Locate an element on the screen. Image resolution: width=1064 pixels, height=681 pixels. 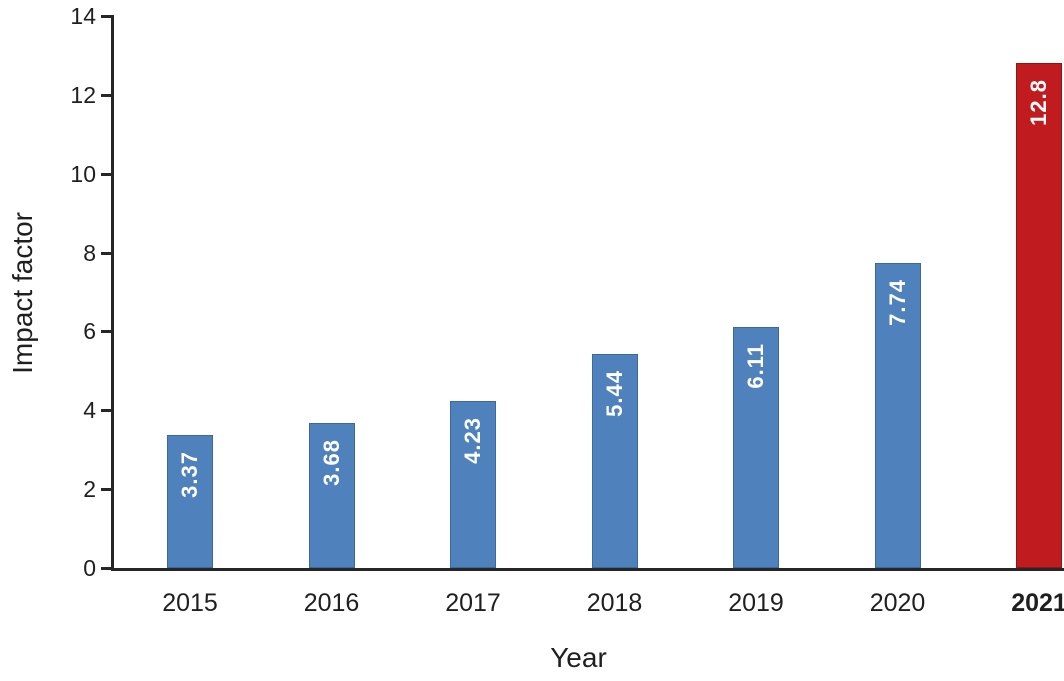
bar-value-label: 3.37 is located at coordinates (189, 474).